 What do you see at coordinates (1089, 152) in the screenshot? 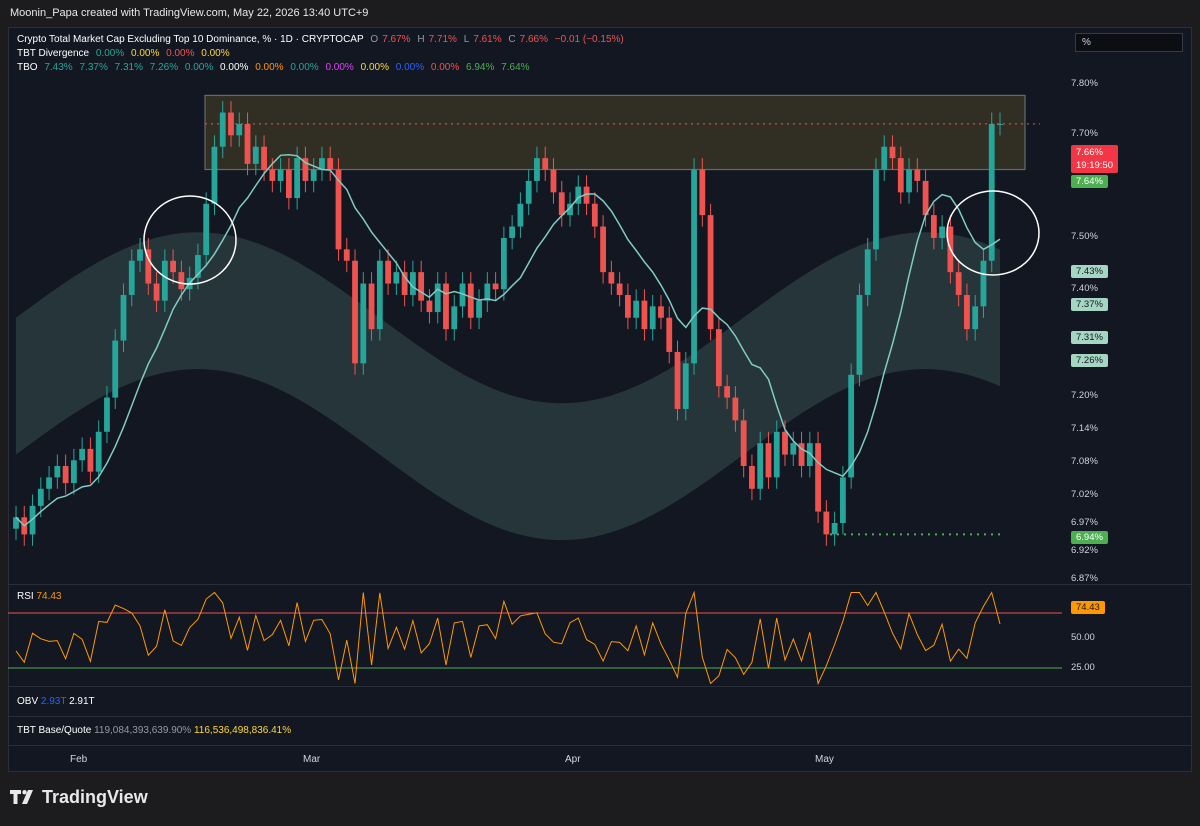
I see `last-price-value: 7.66%` at bounding box center [1089, 152].